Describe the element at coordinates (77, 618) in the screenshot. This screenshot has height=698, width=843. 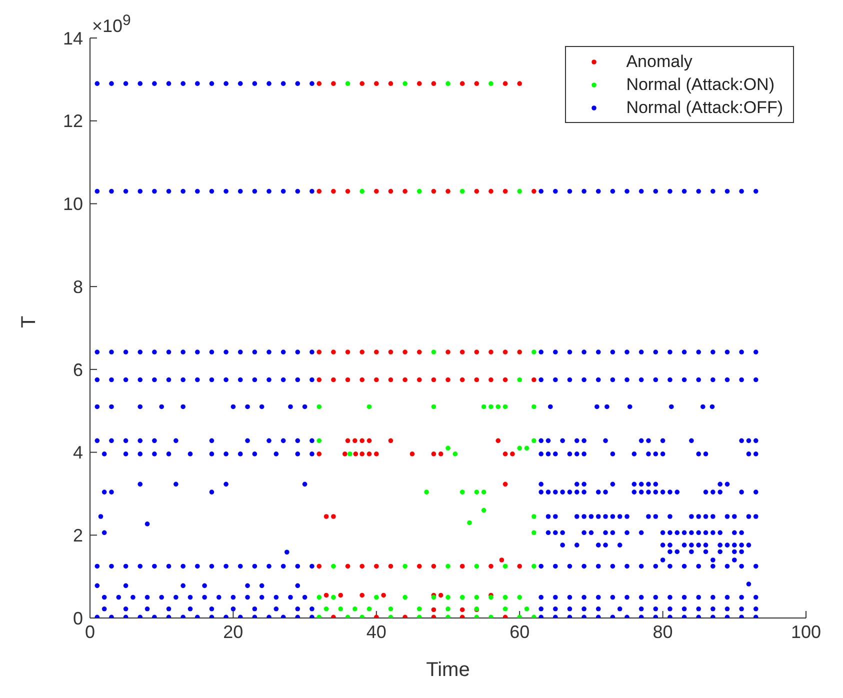
I see `y-tick-label: 0` at that location.